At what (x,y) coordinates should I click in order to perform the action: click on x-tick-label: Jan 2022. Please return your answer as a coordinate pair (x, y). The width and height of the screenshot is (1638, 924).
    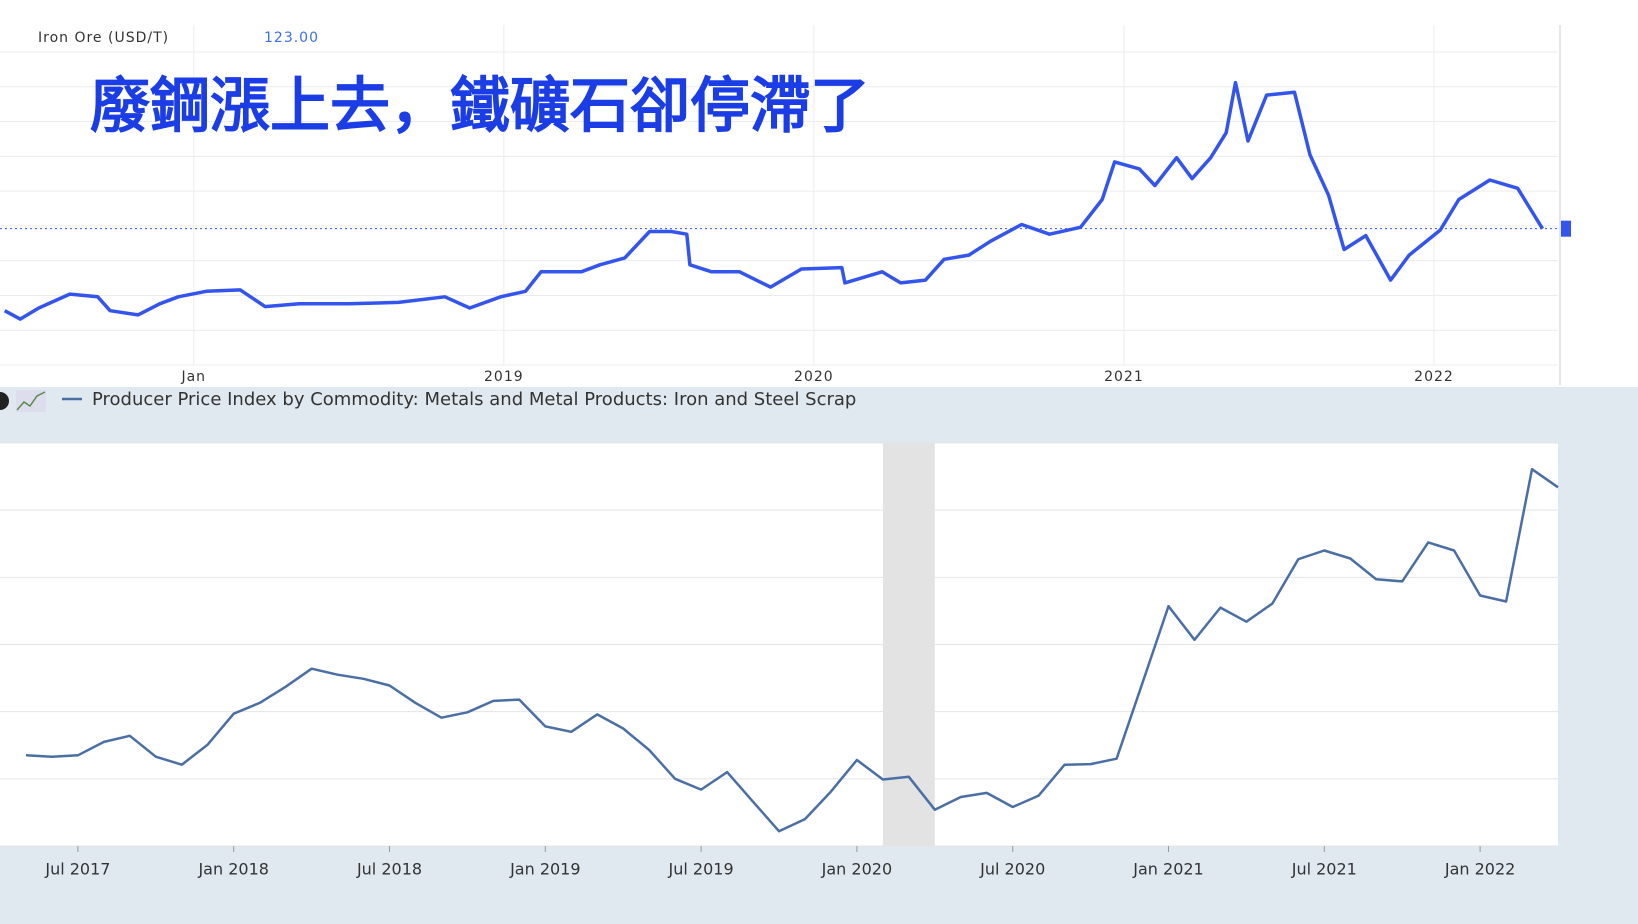
    Looking at the image, I should click on (1479, 869).